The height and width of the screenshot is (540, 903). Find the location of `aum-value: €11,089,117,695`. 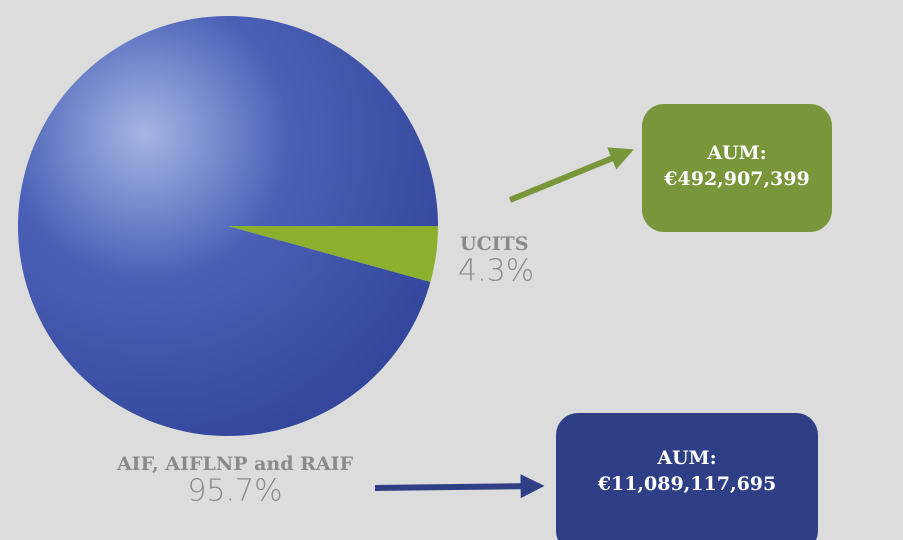

aum-value: €11,089,117,695 is located at coordinates (687, 484).